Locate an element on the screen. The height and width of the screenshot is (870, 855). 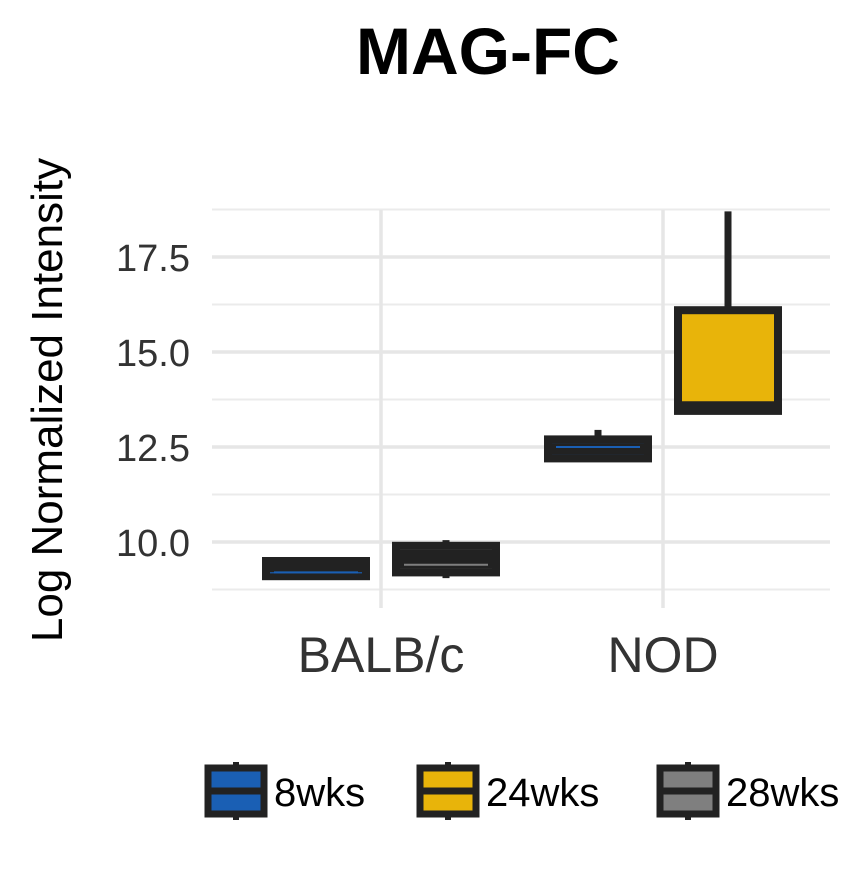
box-8wks-nod is located at coordinates (598, 446).